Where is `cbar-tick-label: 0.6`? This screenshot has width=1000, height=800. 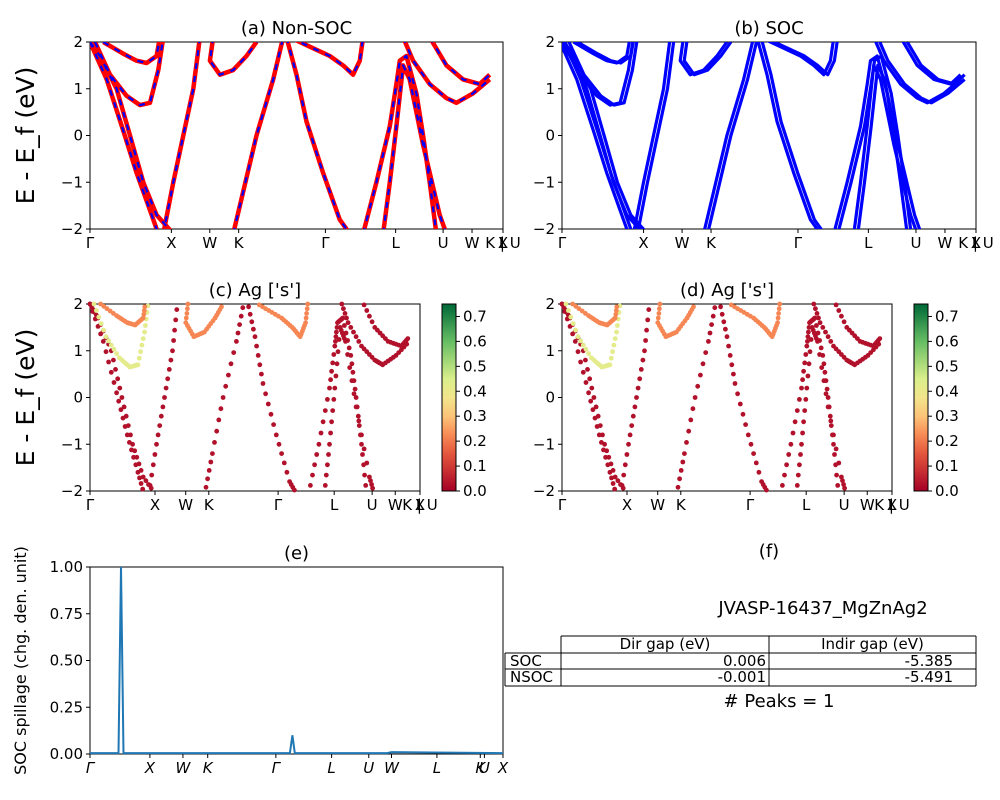 cbar-tick-label: 0.6 is located at coordinates (475, 341).